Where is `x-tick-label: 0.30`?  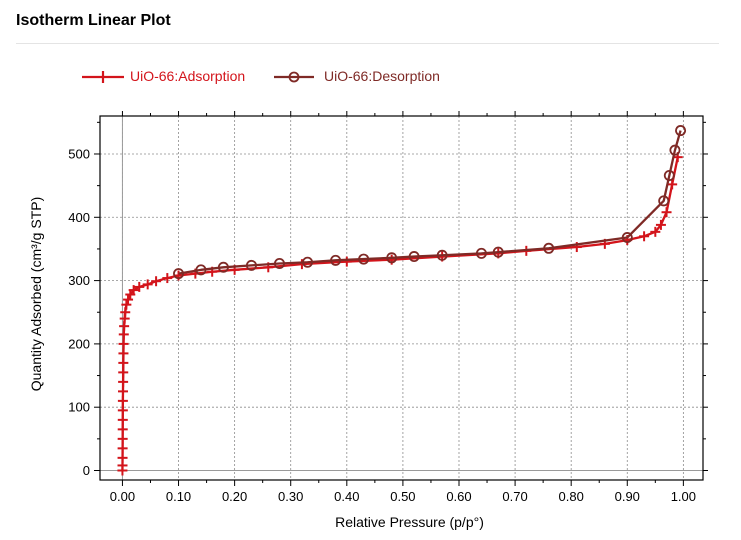
x-tick-label: 0.30 is located at coordinates (290, 496).